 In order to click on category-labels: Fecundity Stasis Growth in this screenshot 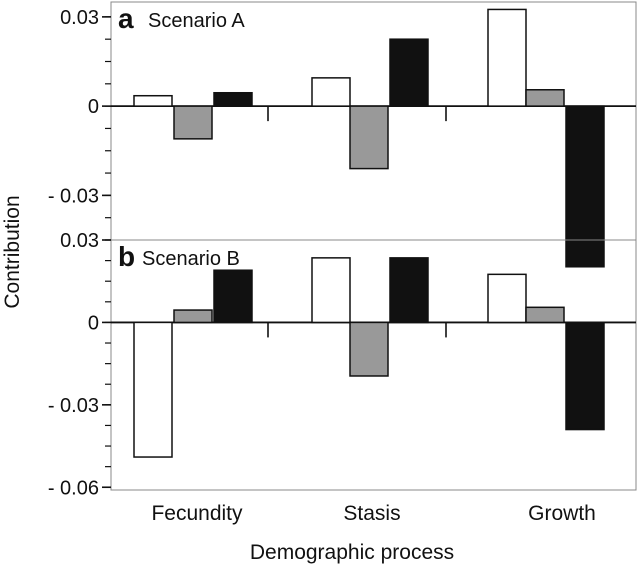, I will do `click(373, 513)`.